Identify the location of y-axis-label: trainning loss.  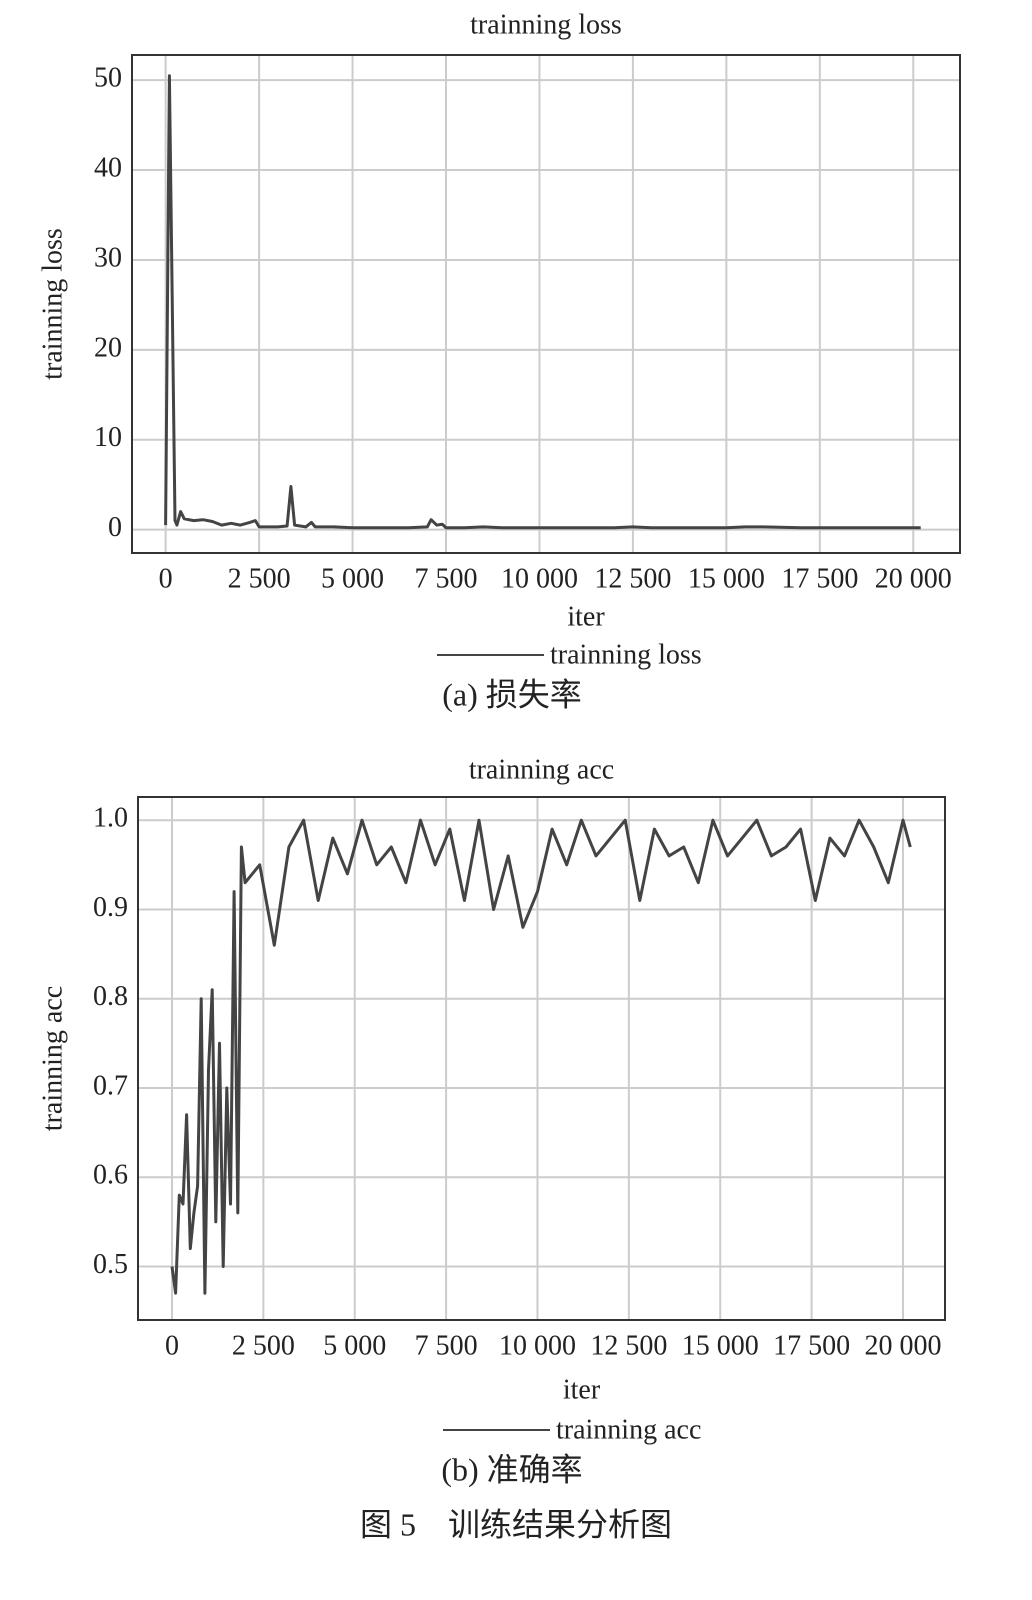
(52, 304).